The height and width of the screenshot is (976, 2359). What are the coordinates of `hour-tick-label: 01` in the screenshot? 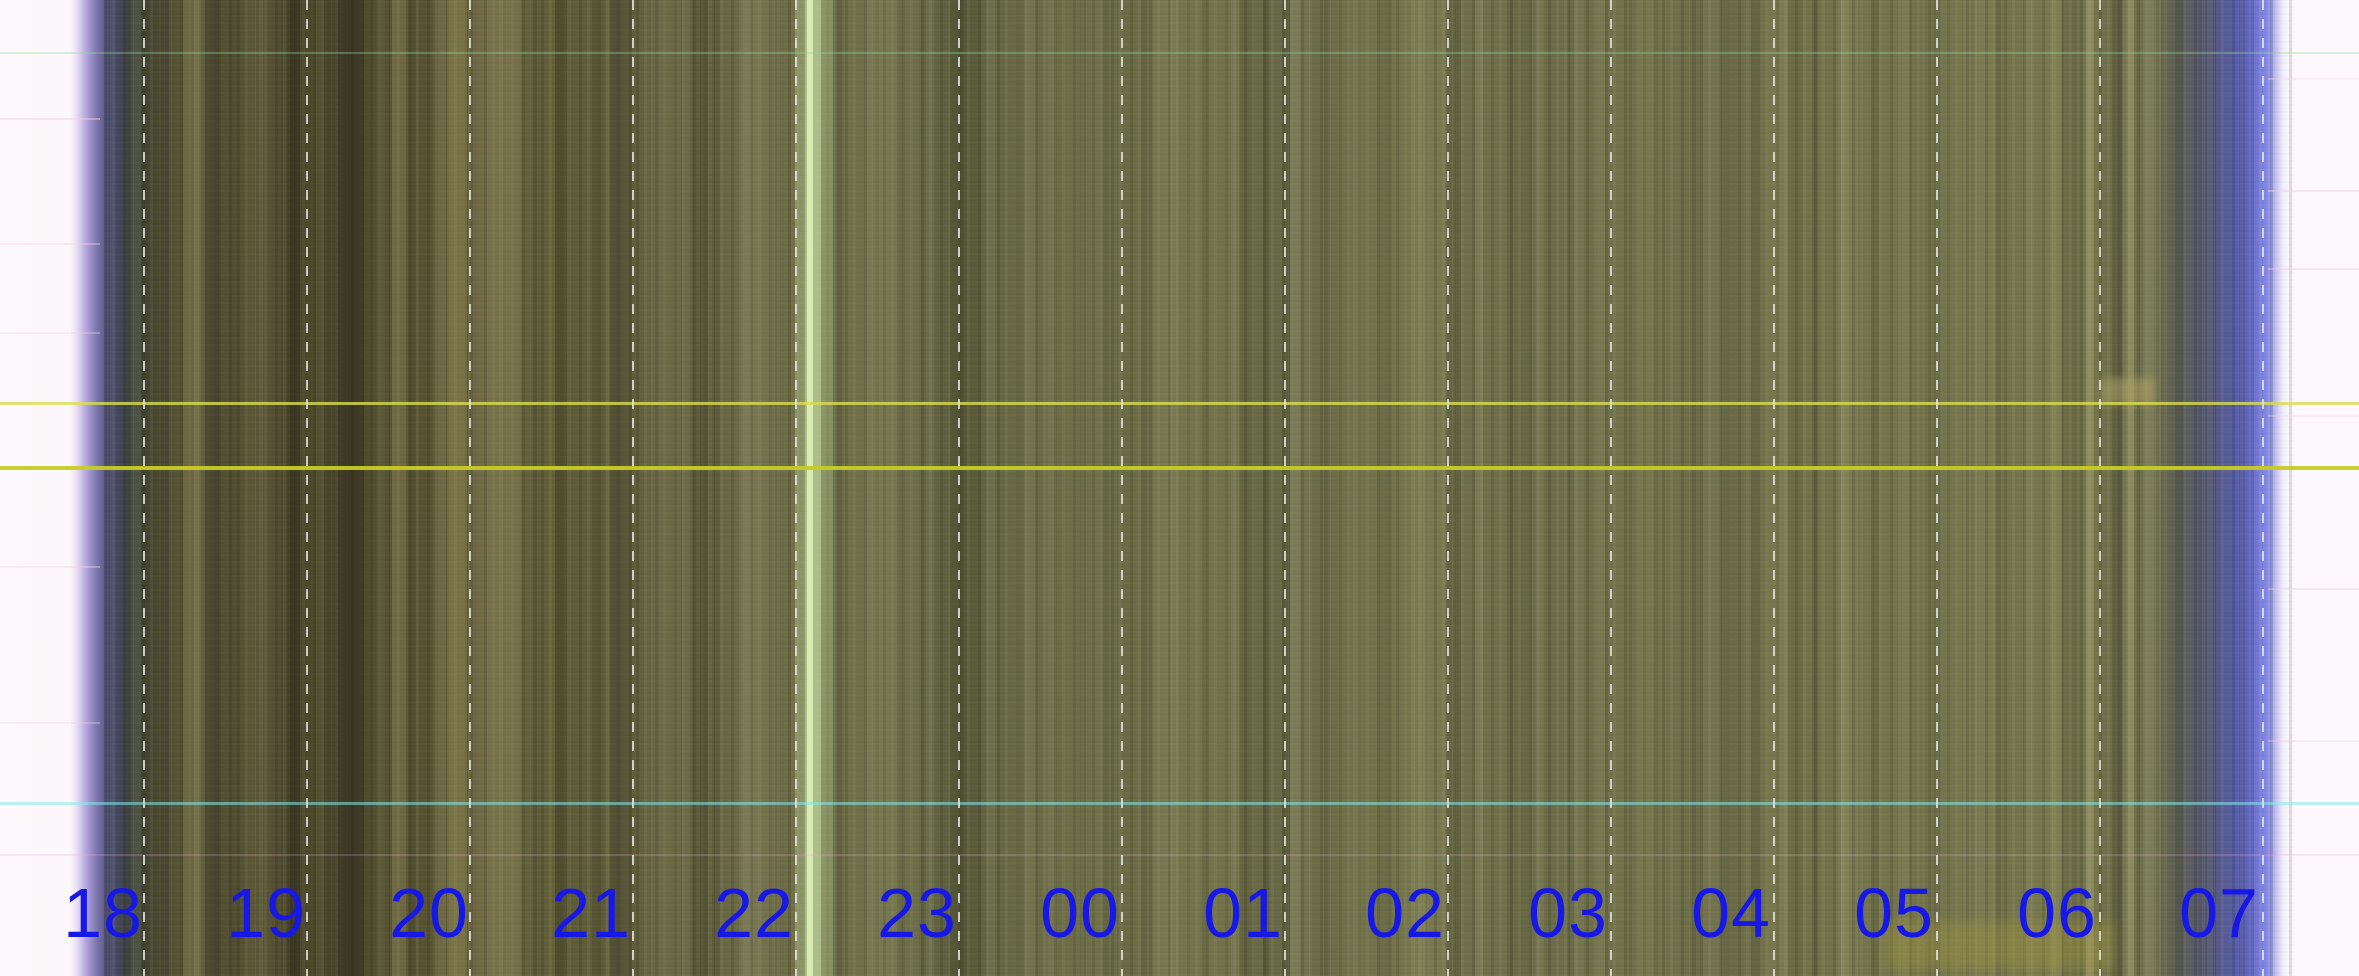 It's located at (1243, 913).